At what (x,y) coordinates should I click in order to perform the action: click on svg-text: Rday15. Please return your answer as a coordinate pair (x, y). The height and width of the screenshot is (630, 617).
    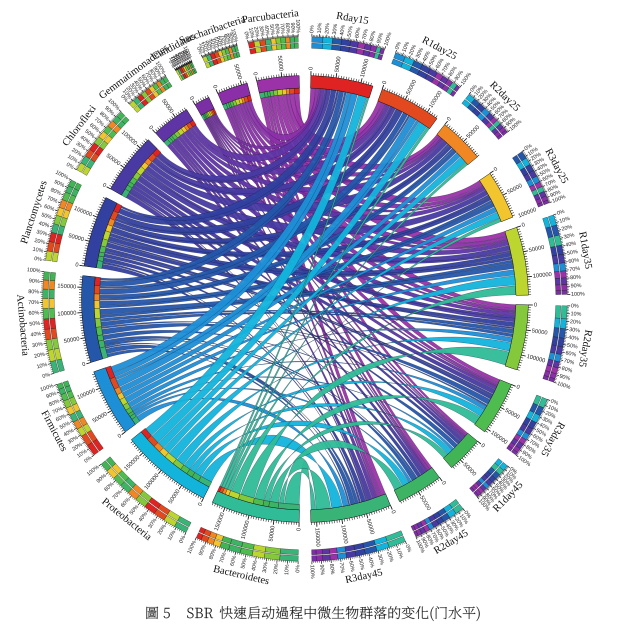
    Looking at the image, I should click on (352, 19).